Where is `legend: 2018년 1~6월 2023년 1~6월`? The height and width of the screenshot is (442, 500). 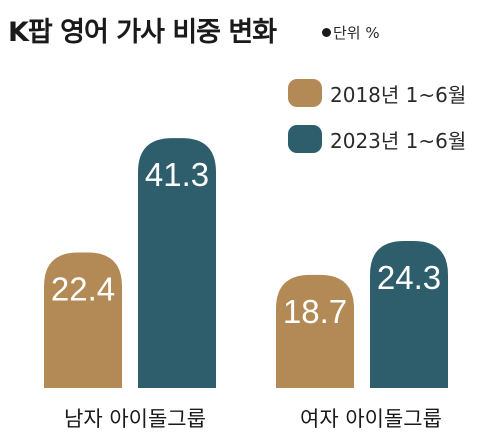
legend: 2018년 1~6월 2023년 1~6월 is located at coordinates (377, 122).